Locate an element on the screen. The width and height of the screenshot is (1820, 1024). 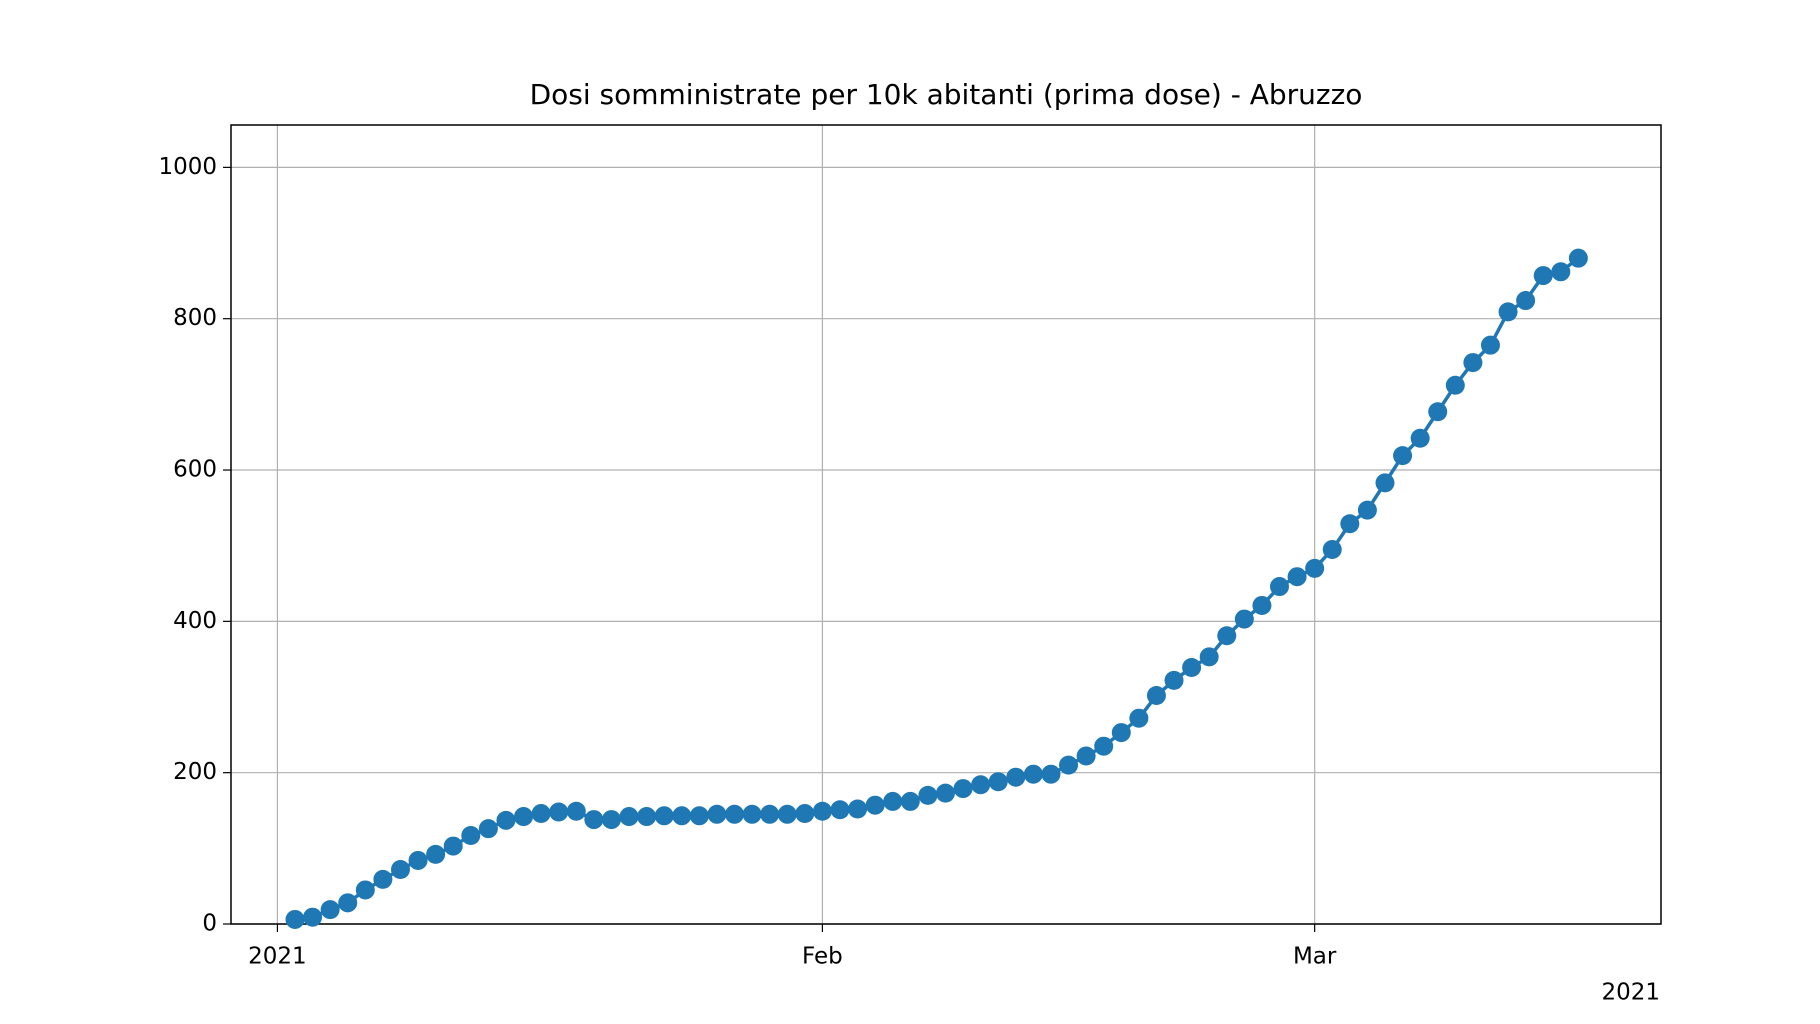
y-tick-label: 200 is located at coordinates (195, 772).